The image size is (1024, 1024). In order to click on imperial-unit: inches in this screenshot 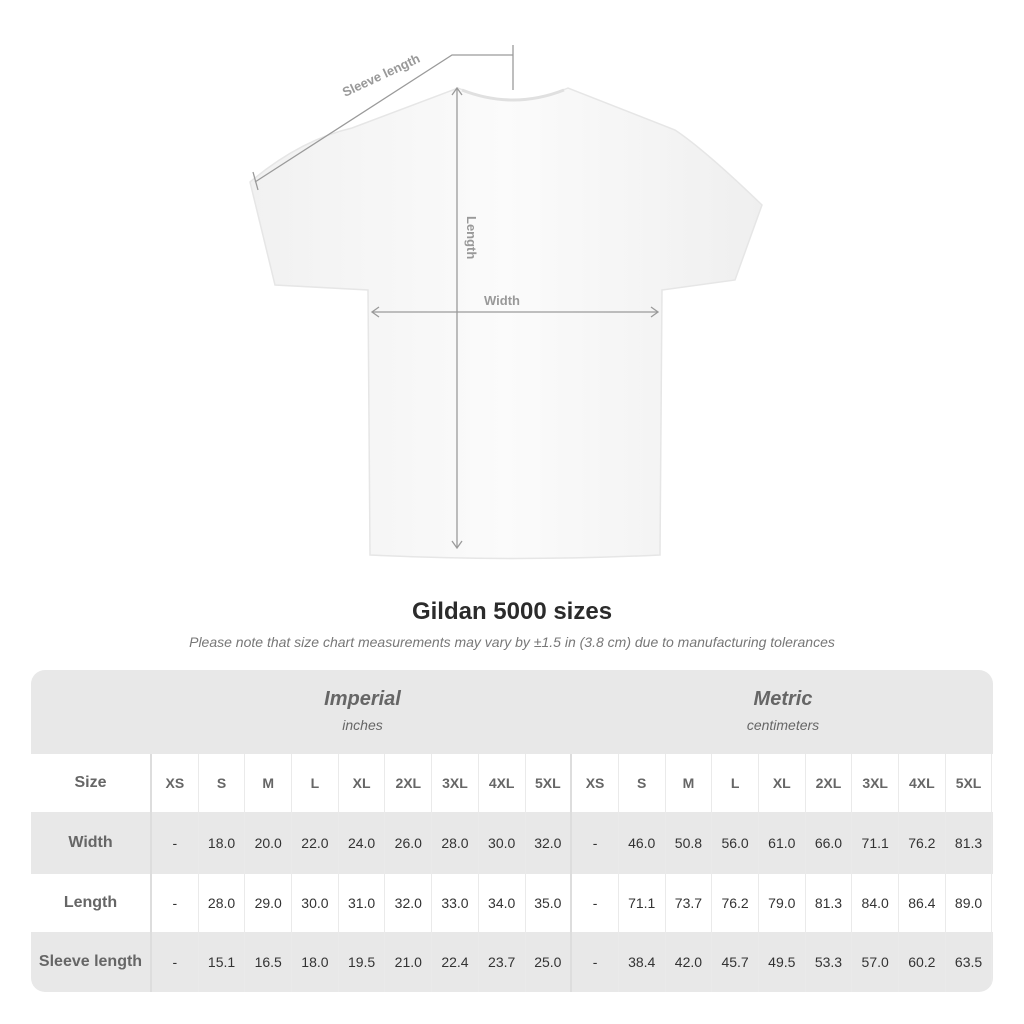, I will do `click(362, 725)`.